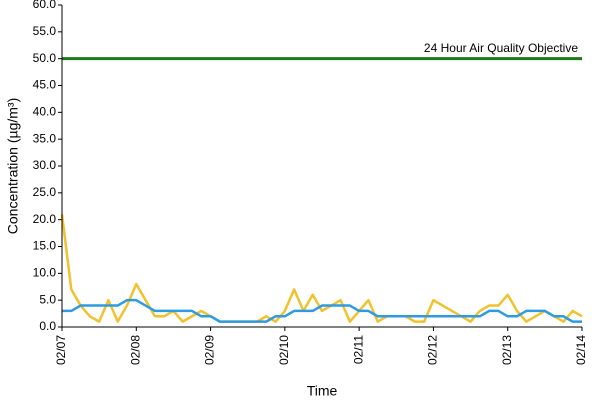 The height and width of the screenshot is (405, 600). What do you see at coordinates (47, 326) in the screenshot?
I see `y-tick-label: 0.0` at bounding box center [47, 326].